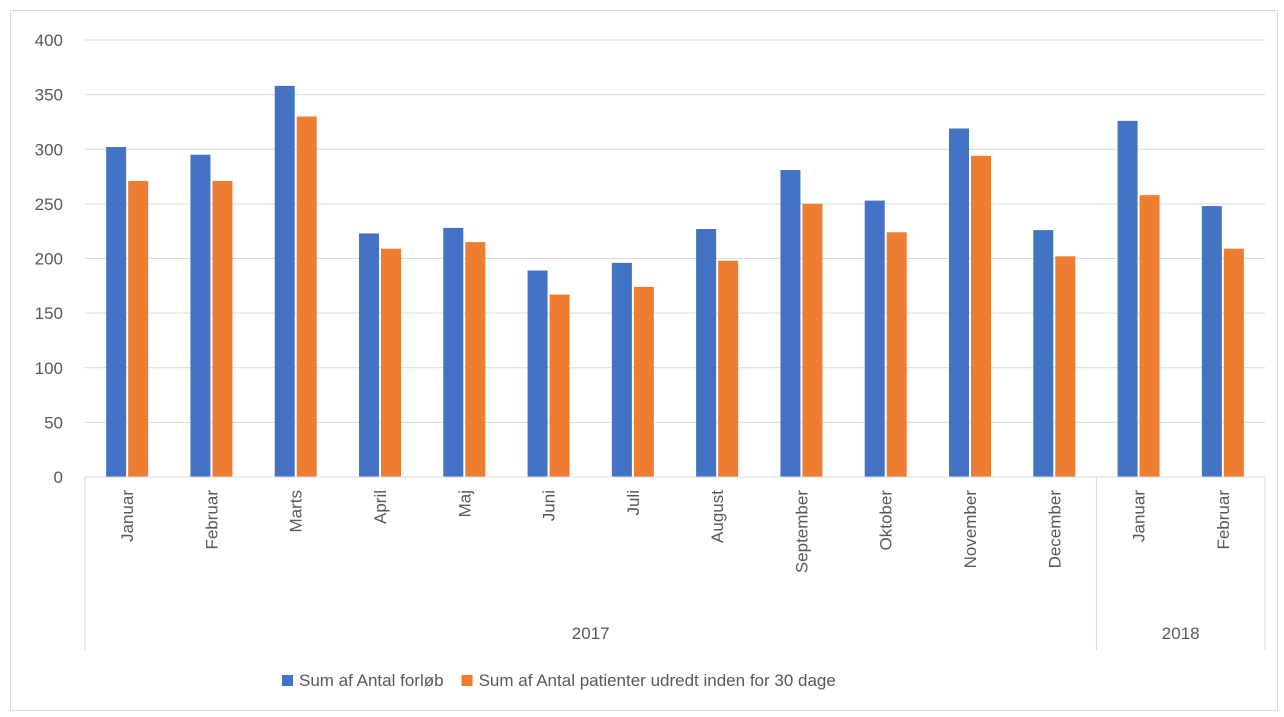 This screenshot has height=717, width=1284. I want to click on y-tick-label: 0, so click(58, 477).